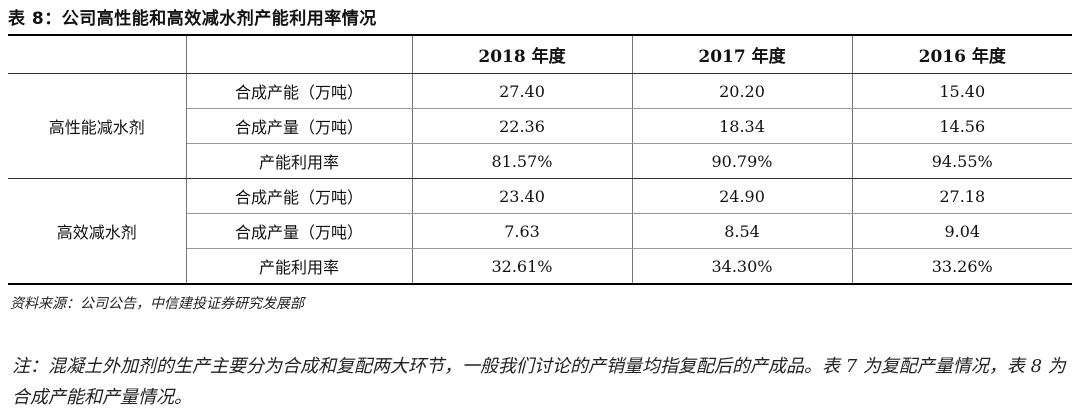 This screenshot has width=1080, height=419. I want to click on value-cell: 27.40, so click(522, 91).